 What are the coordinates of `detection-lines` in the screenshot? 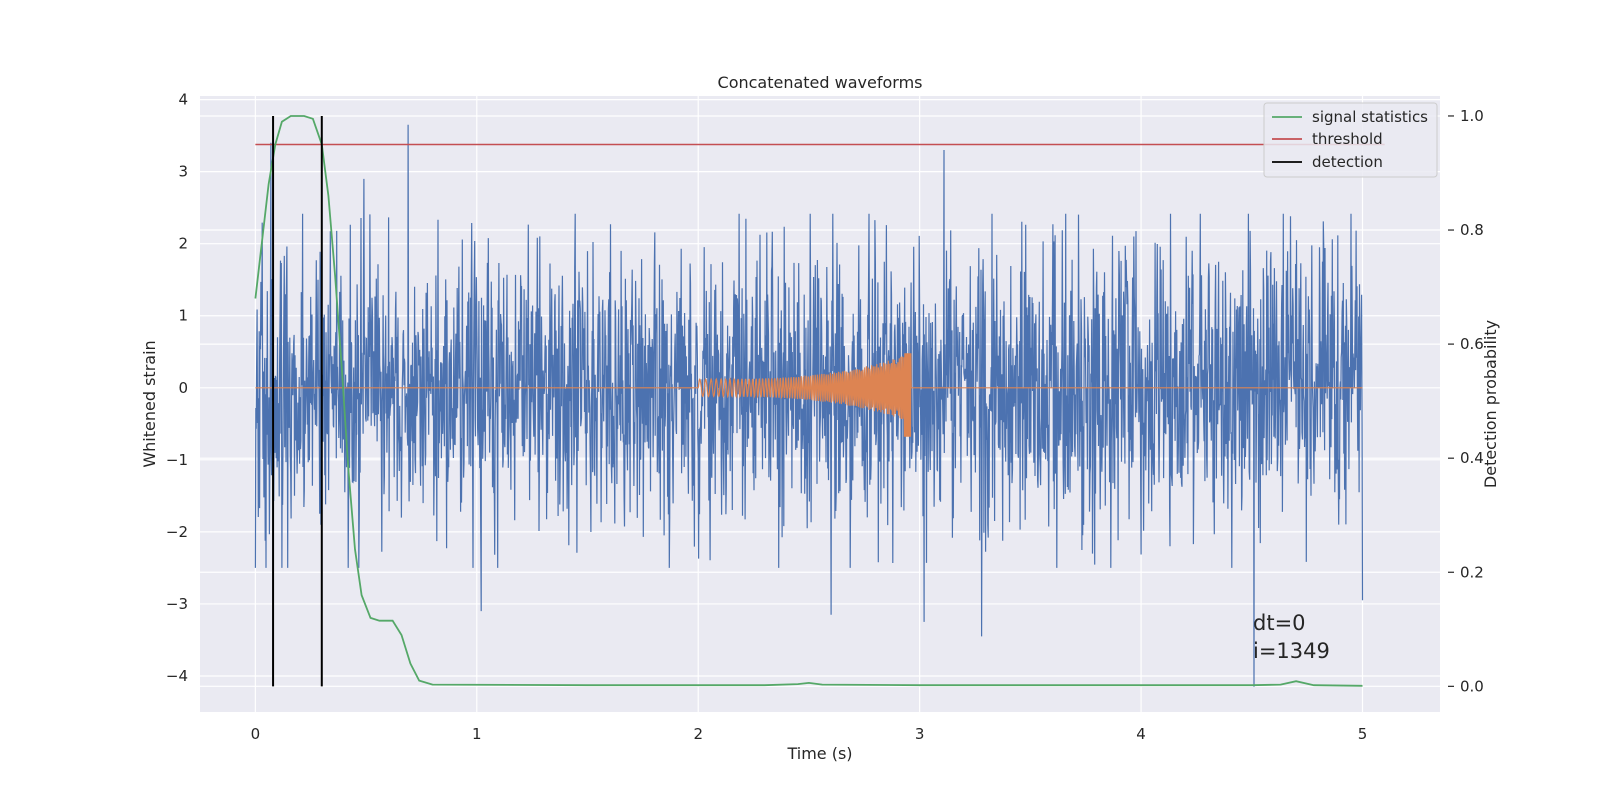 It's located at (297, 401).